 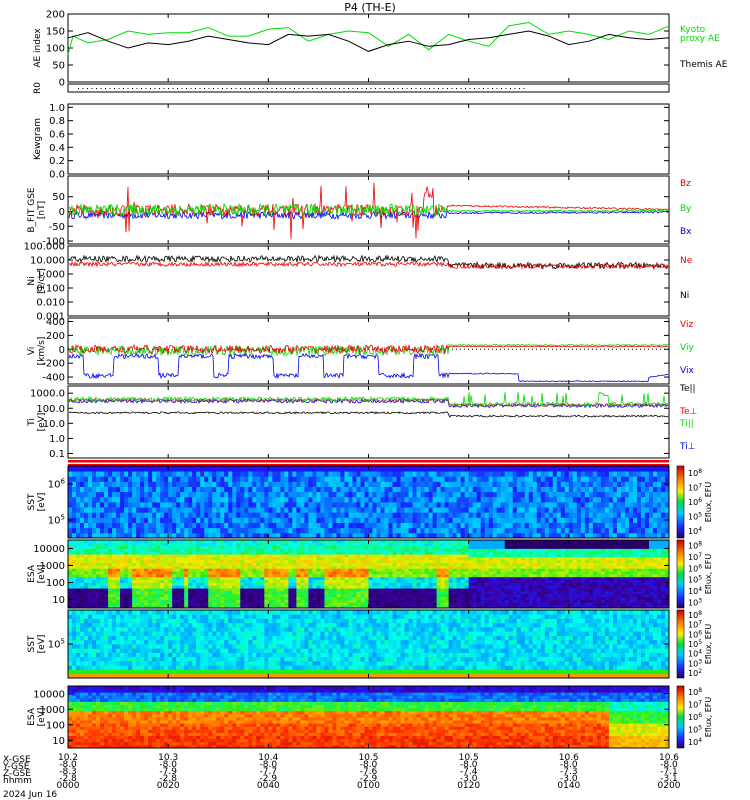 I want to click on y-axis-label: Ti [eV], so click(x=37, y=422).